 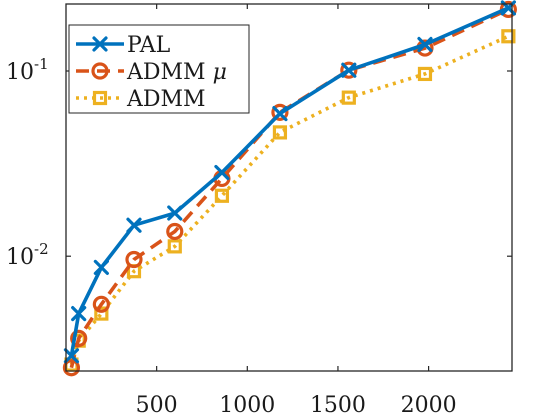 I want to click on legend-label-2: ADMM μ, so click(x=176, y=72).